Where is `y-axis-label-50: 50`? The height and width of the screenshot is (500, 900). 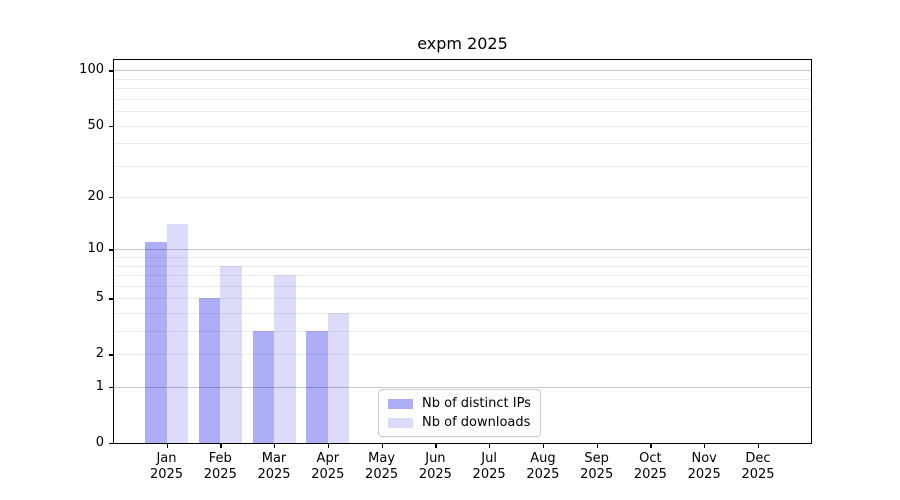 y-axis-label-50: 50 is located at coordinates (95, 125).